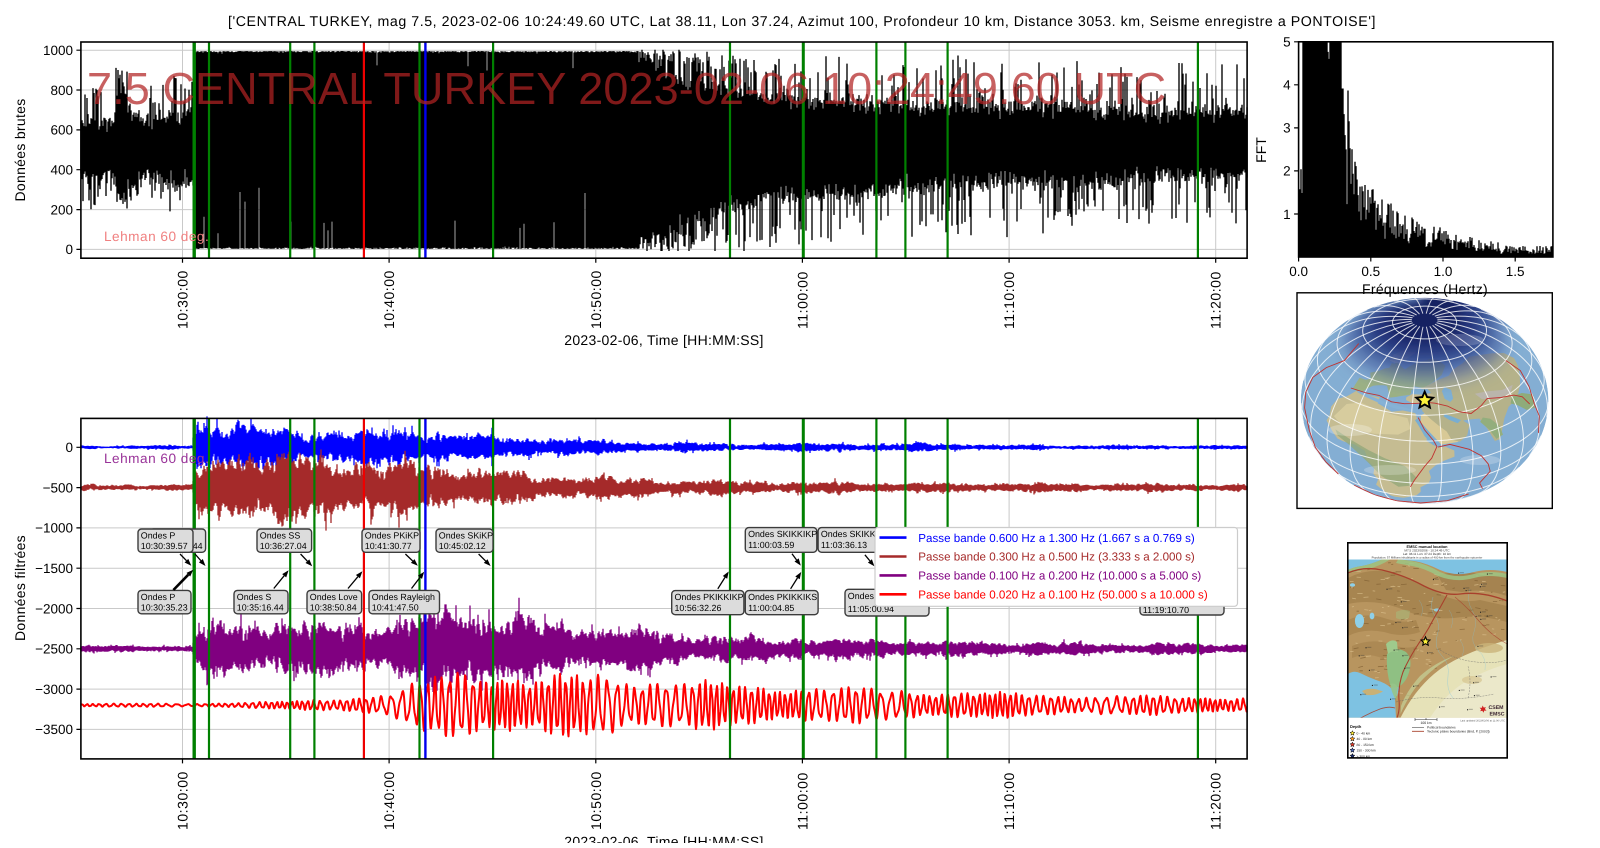 The height and width of the screenshot is (848, 1600). Describe the element at coordinates (1441, 728) in the screenshot. I see `svg-text: Political boundaries` at that location.